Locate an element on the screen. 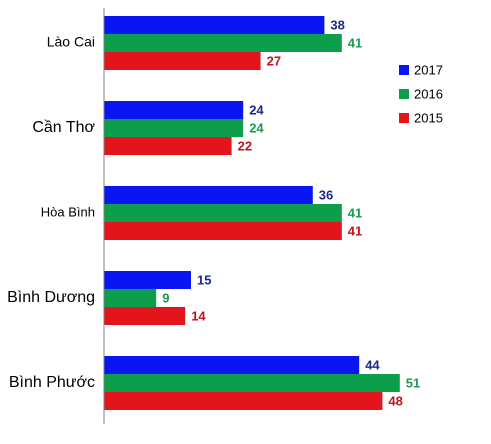 Image resolution: width=491 pixels, height=444 pixels. bar-lao-cai-2016 is located at coordinates (223, 43).